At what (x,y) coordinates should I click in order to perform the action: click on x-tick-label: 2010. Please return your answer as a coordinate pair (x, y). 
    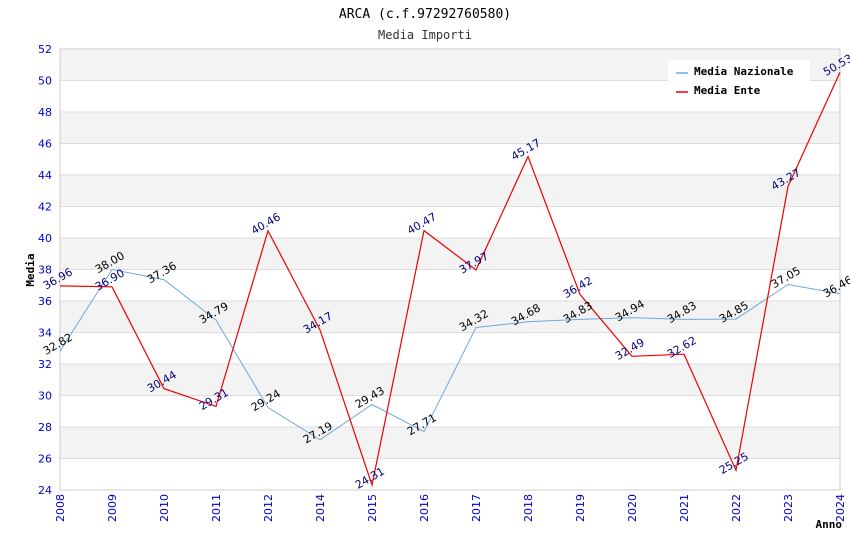
    Looking at the image, I should click on (164, 508).